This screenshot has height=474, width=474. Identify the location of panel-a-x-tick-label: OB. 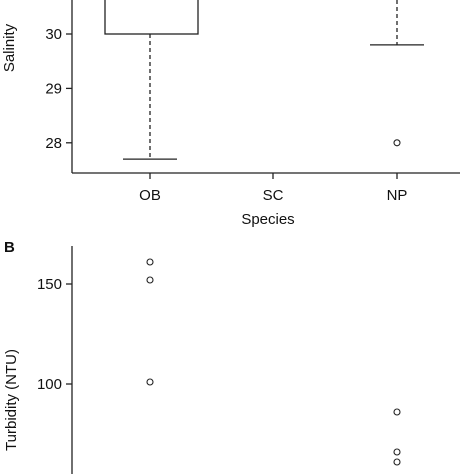
(150, 195).